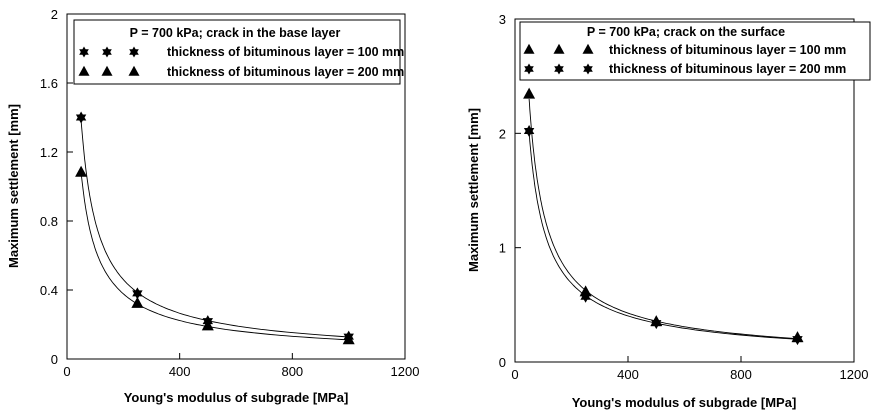  What do you see at coordinates (49, 152) in the screenshot?
I see `y-tick-label: 1.2` at bounding box center [49, 152].